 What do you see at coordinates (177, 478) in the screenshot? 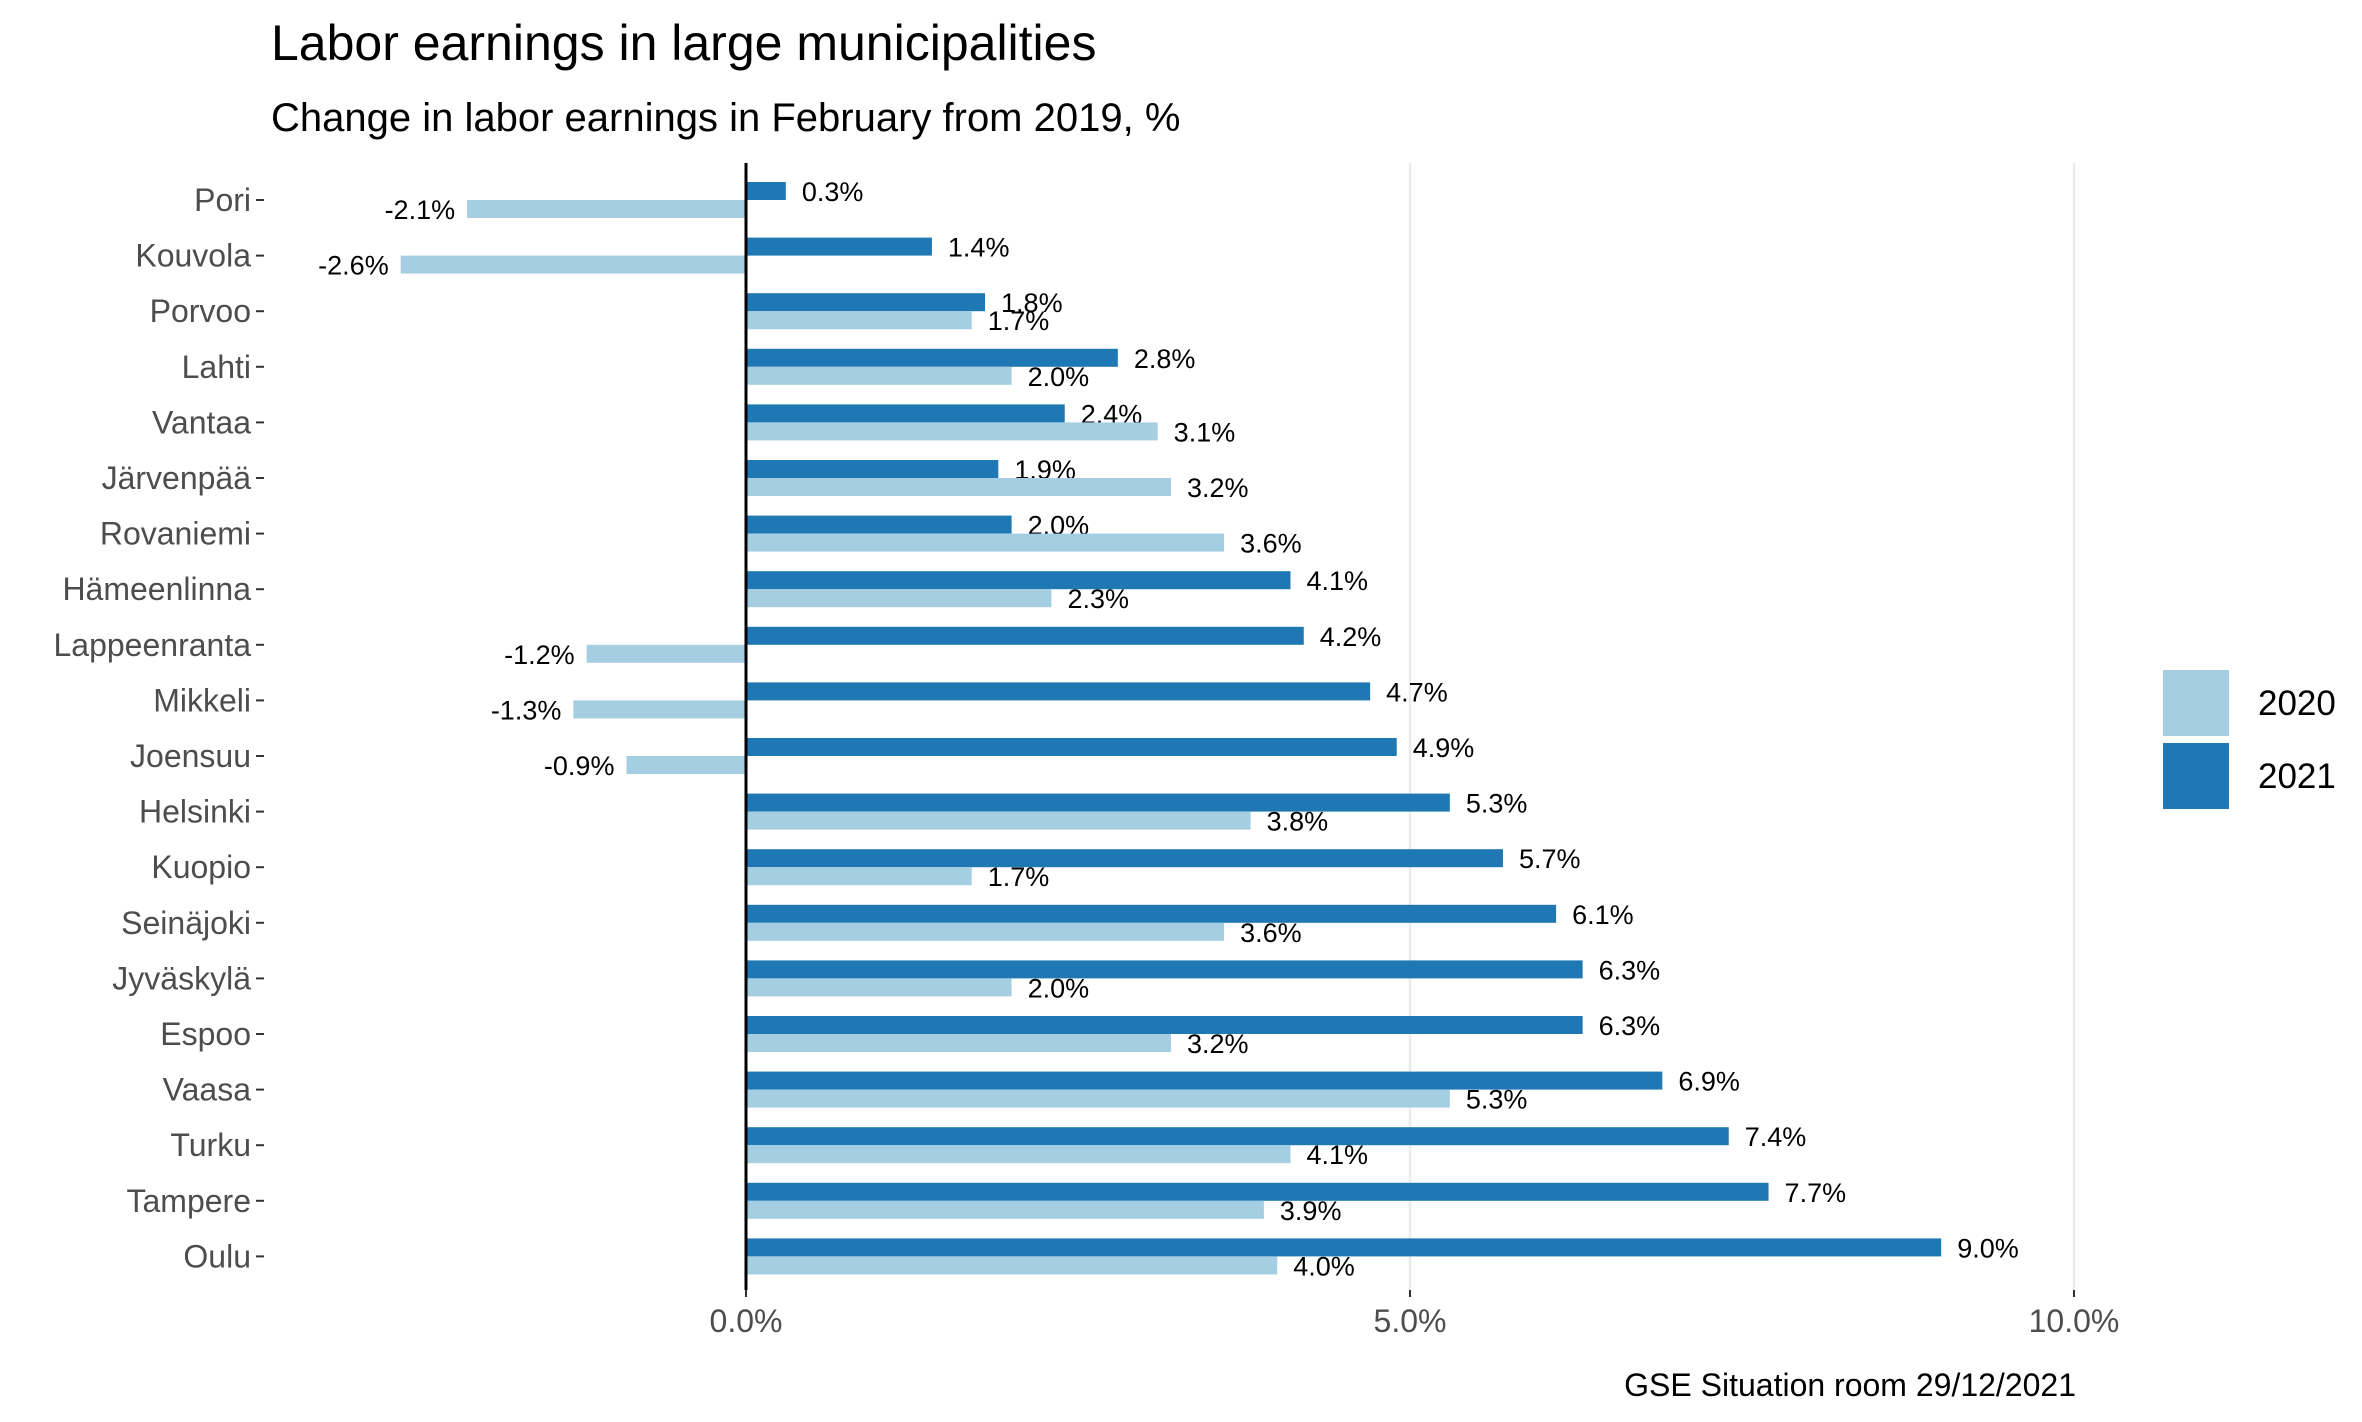
I see `y-tick-label: Järvenpää` at bounding box center [177, 478].